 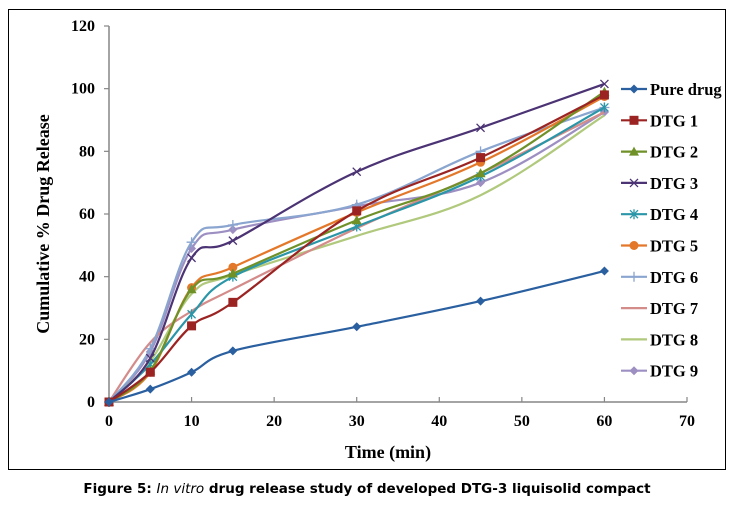 I want to click on legend-label: DTG 3, so click(x=674, y=183).